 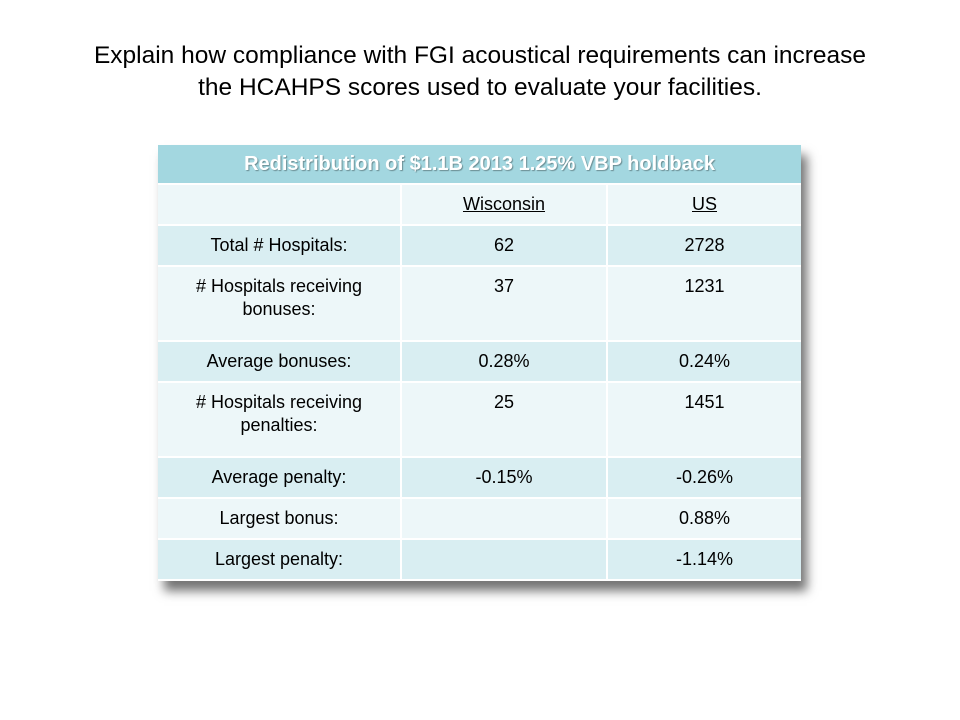 What do you see at coordinates (704, 519) in the screenshot?
I see `us-value: 0.88%` at bounding box center [704, 519].